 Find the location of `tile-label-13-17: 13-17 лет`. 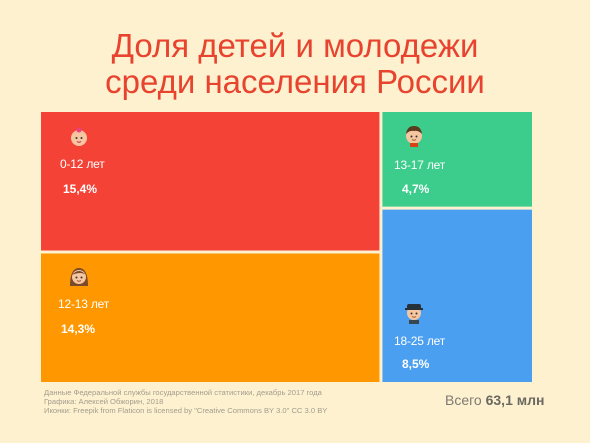

tile-label-13-17: 13-17 лет is located at coordinates (419, 165).